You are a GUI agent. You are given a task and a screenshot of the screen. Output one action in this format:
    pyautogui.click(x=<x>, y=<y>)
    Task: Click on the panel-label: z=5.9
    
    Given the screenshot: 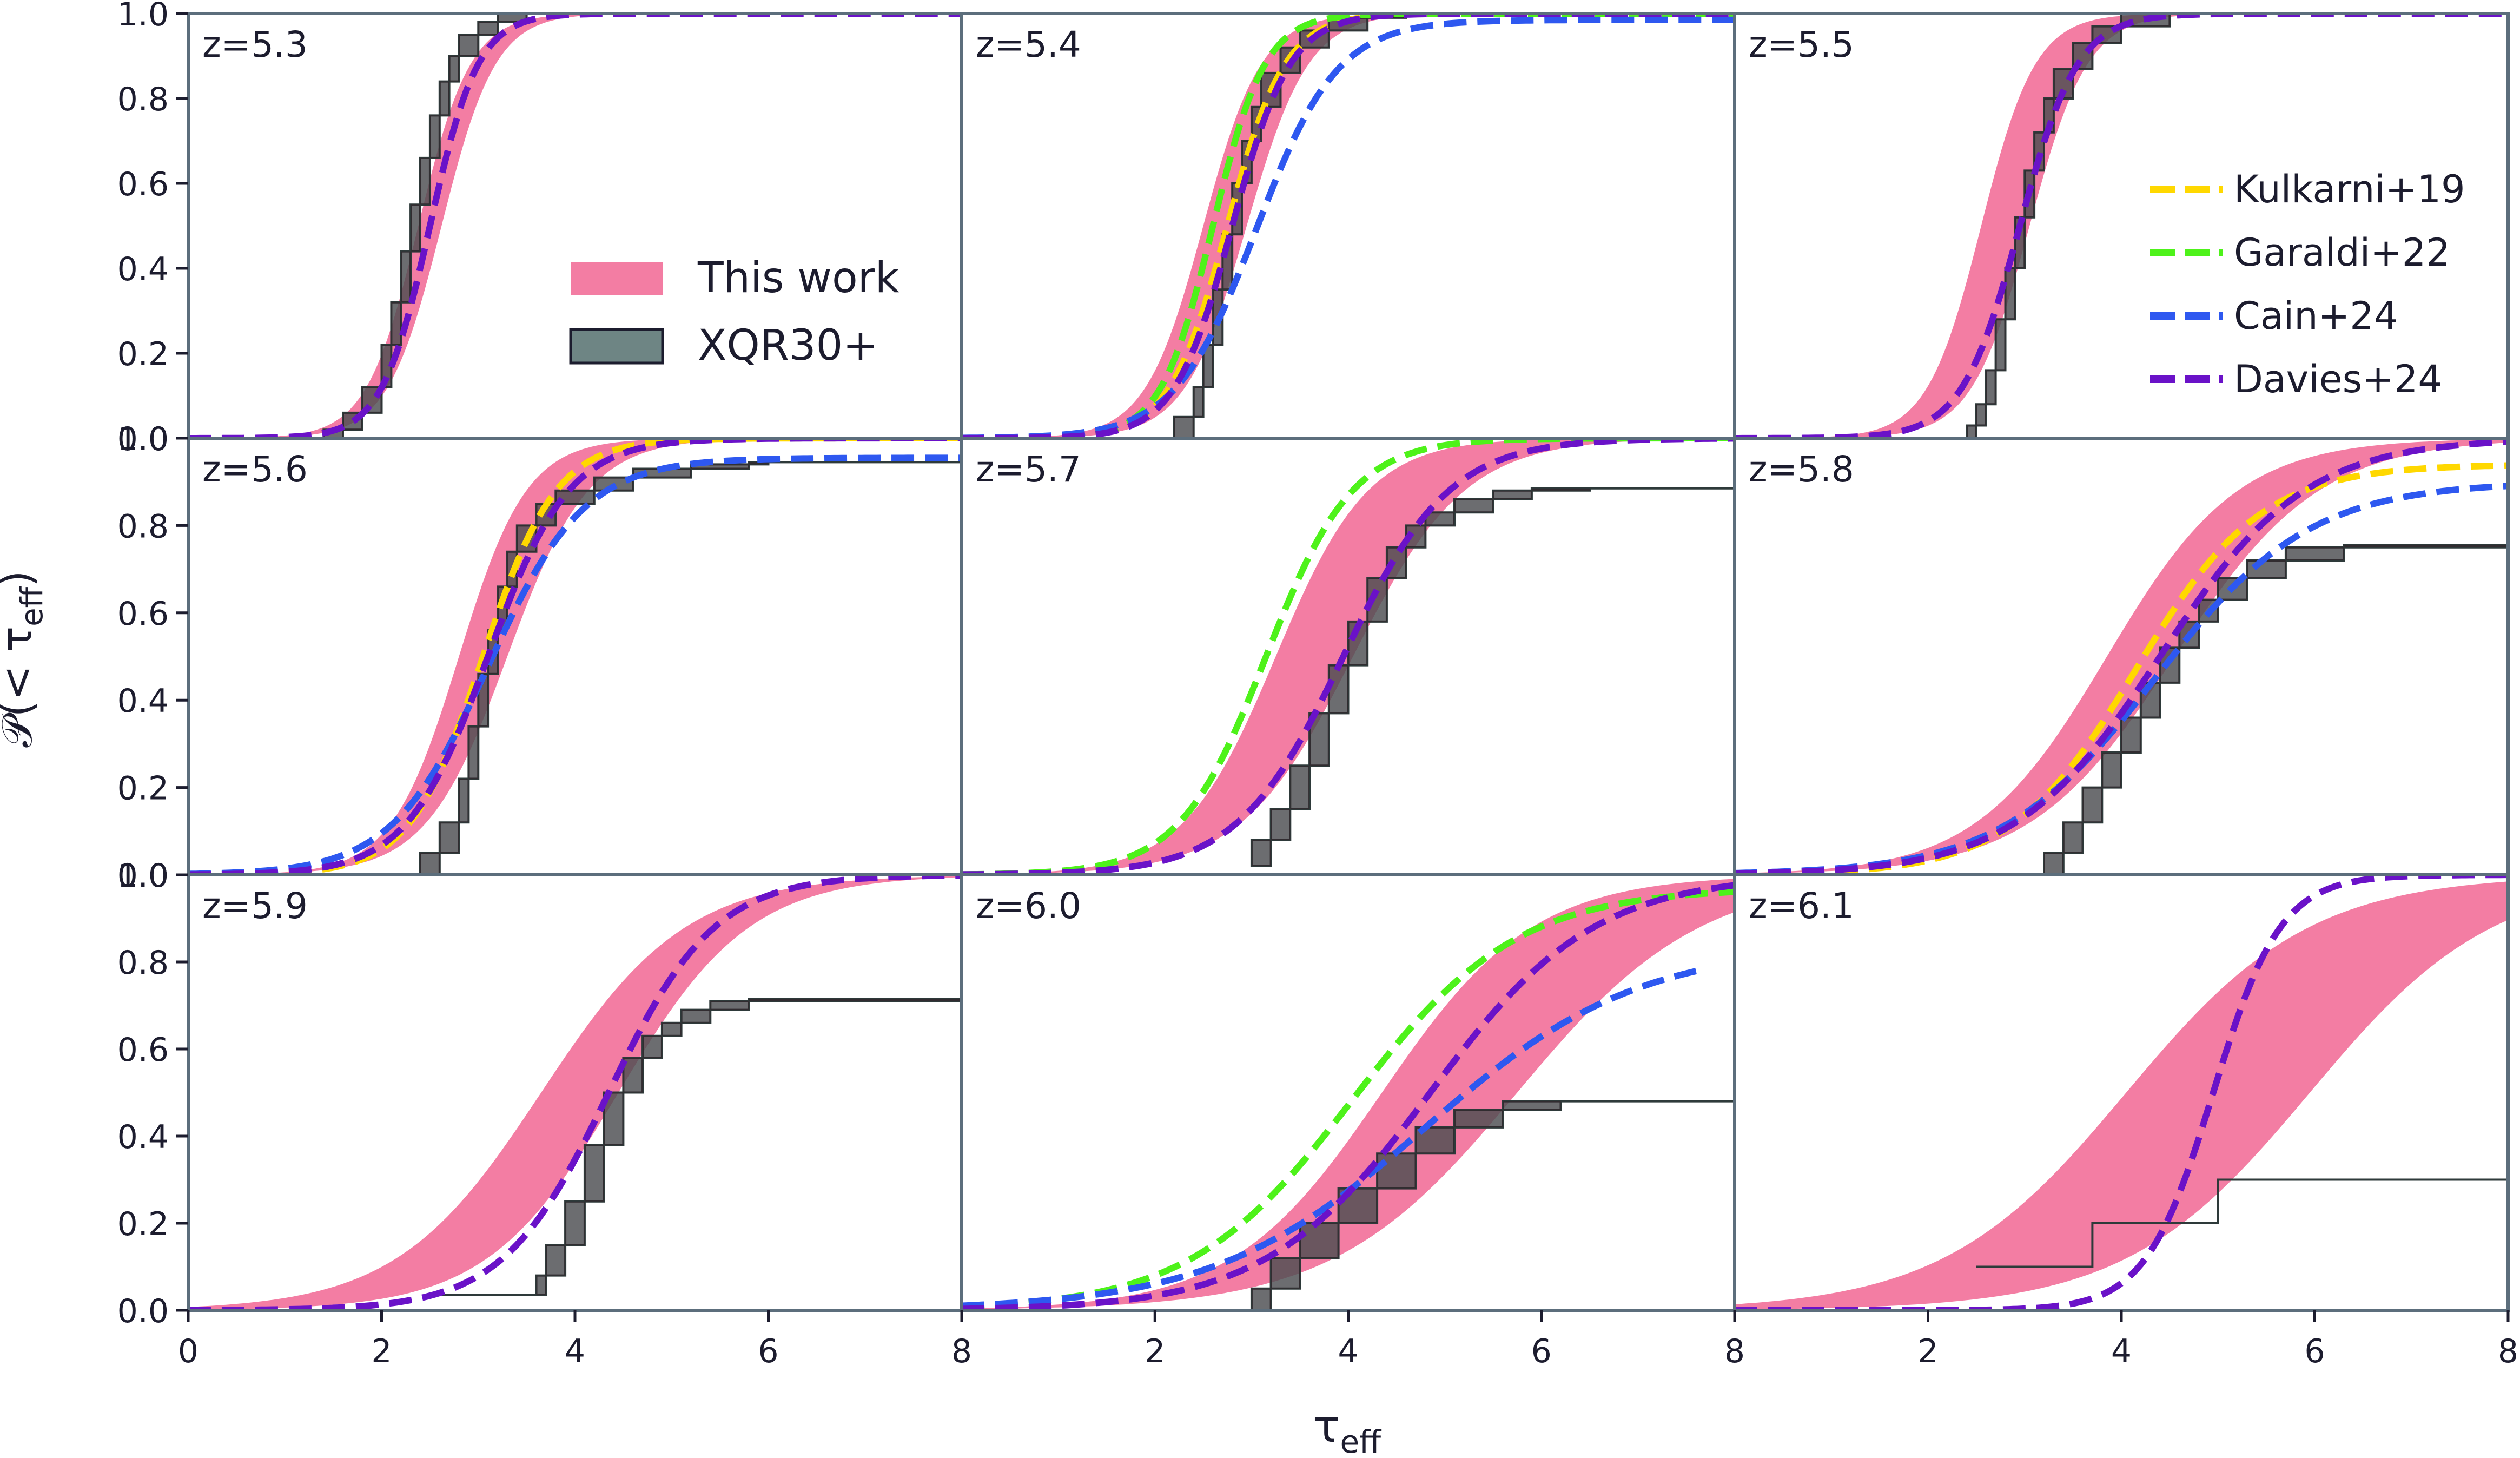 What is the action you would take?
    pyautogui.click(x=255, y=906)
    